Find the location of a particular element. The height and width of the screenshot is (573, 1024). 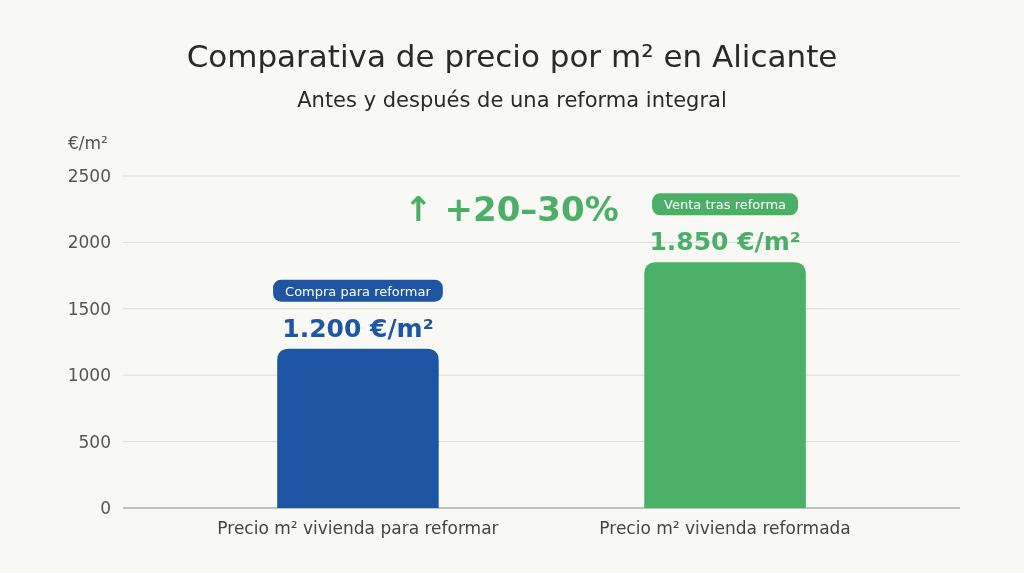

y-tick-label: 0 is located at coordinates (105, 507).